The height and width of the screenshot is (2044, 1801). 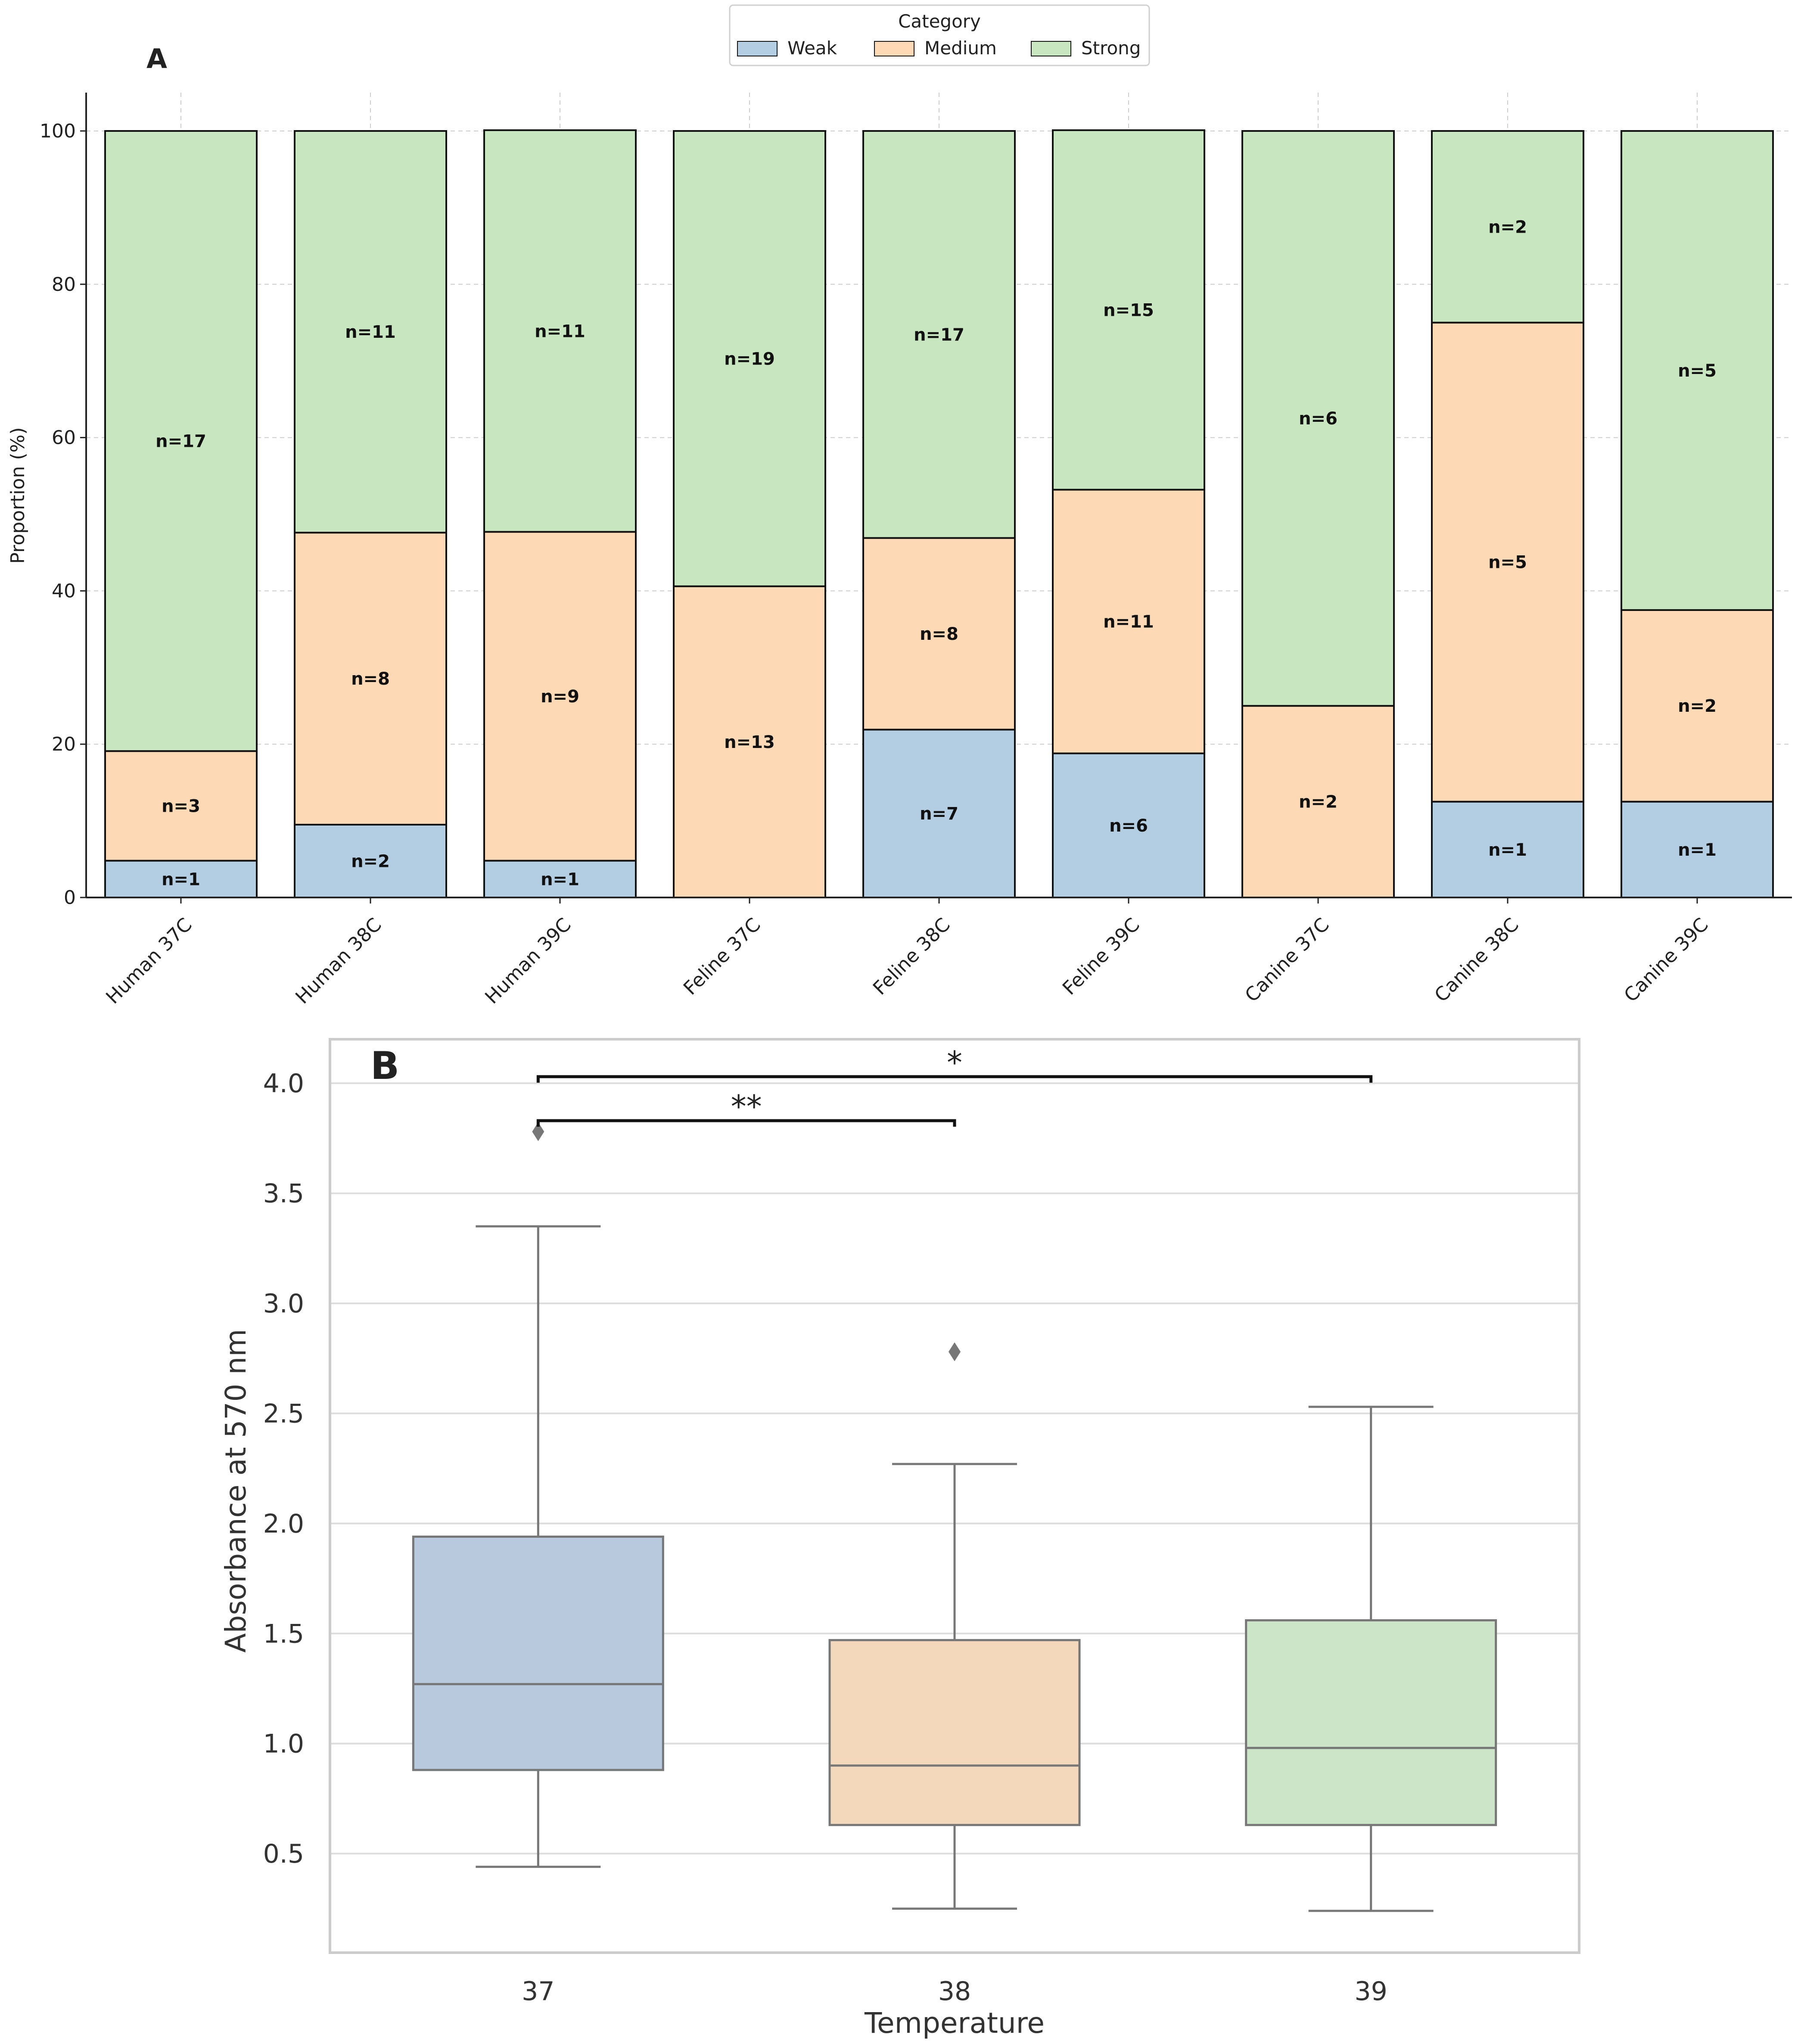 What do you see at coordinates (18, 495) in the screenshot?
I see `panel-a-y-axis-title: Proportion (%)` at bounding box center [18, 495].